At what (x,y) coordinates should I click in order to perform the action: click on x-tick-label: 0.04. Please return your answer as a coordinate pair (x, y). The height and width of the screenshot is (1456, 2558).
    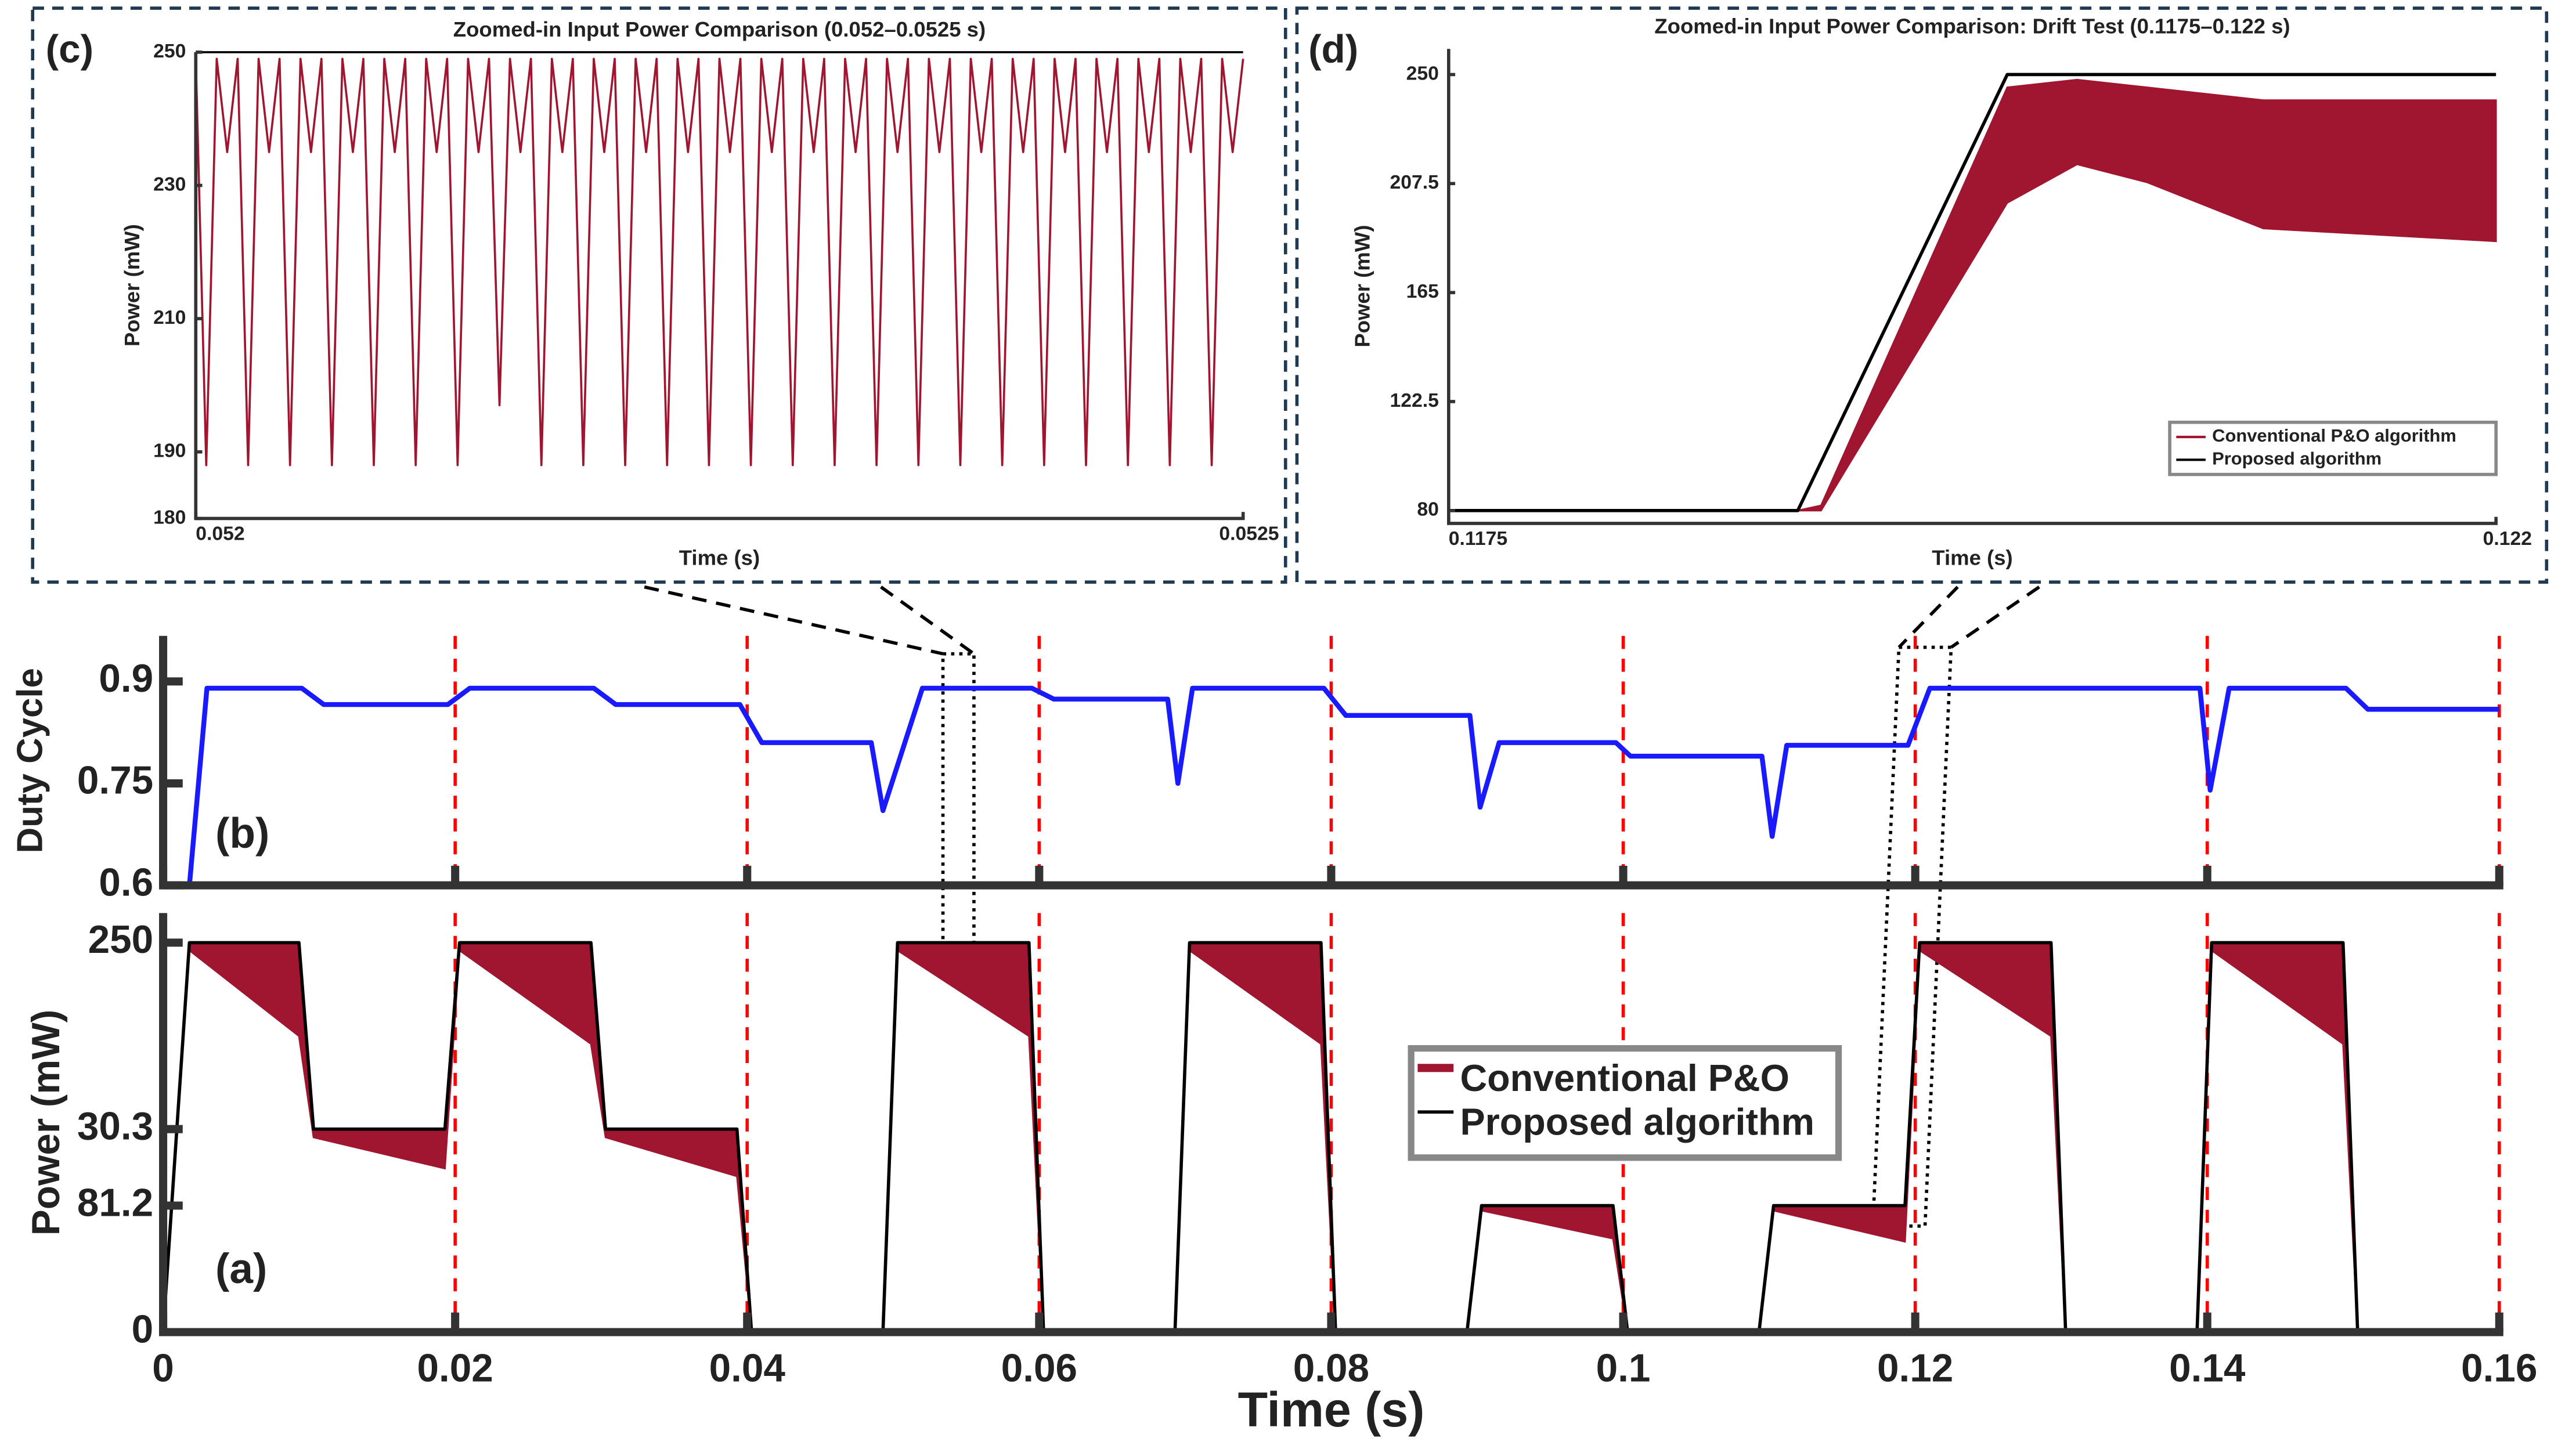
    Looking at the image, I should click on (748, 1368).